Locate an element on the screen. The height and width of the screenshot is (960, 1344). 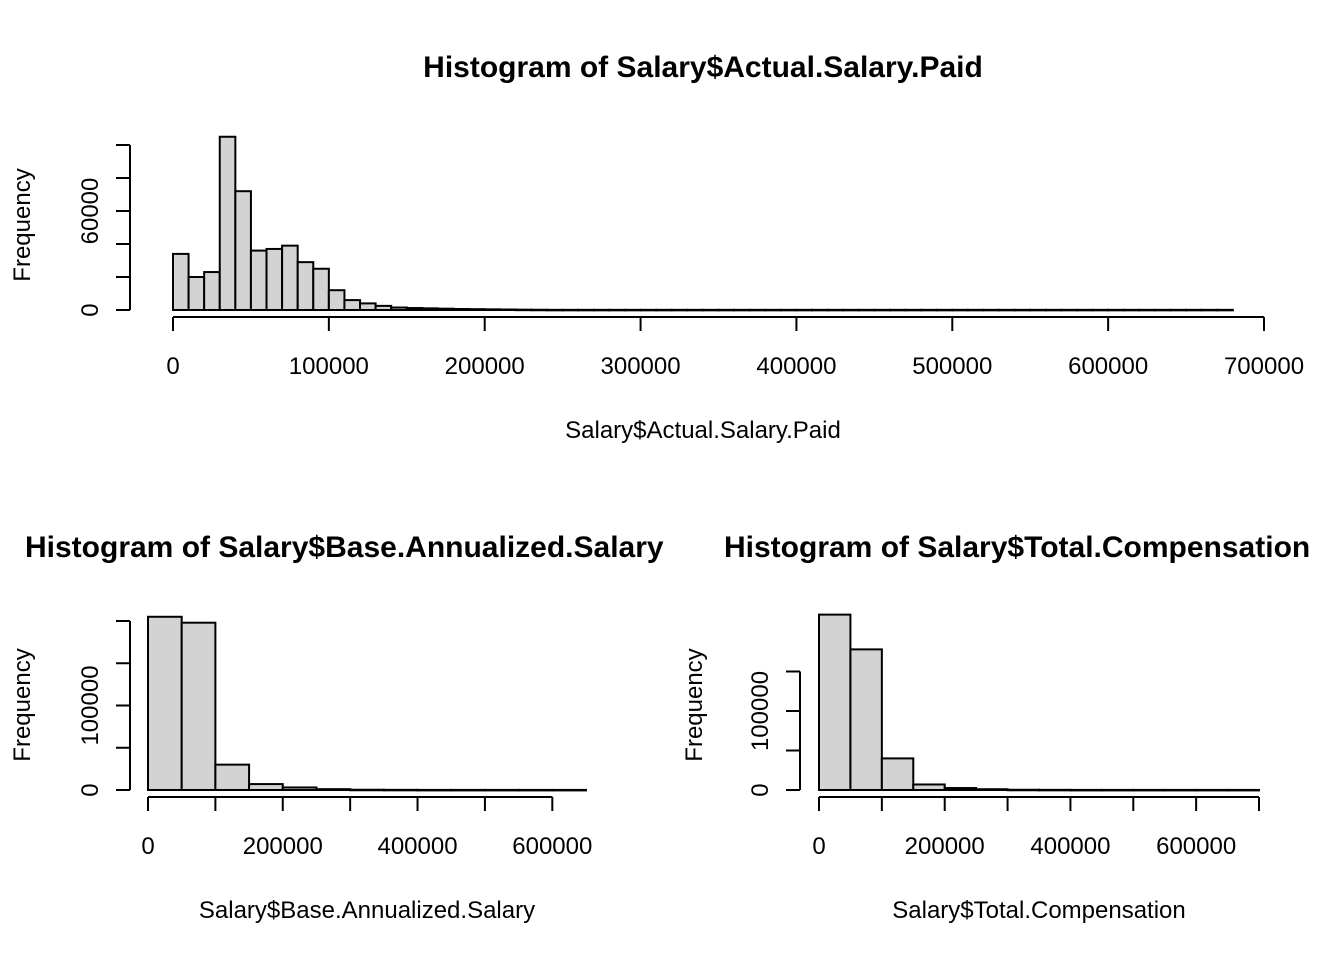
chart-title: Histogram of Salary$Total.Compensation is located at coordinates (1017, 547).